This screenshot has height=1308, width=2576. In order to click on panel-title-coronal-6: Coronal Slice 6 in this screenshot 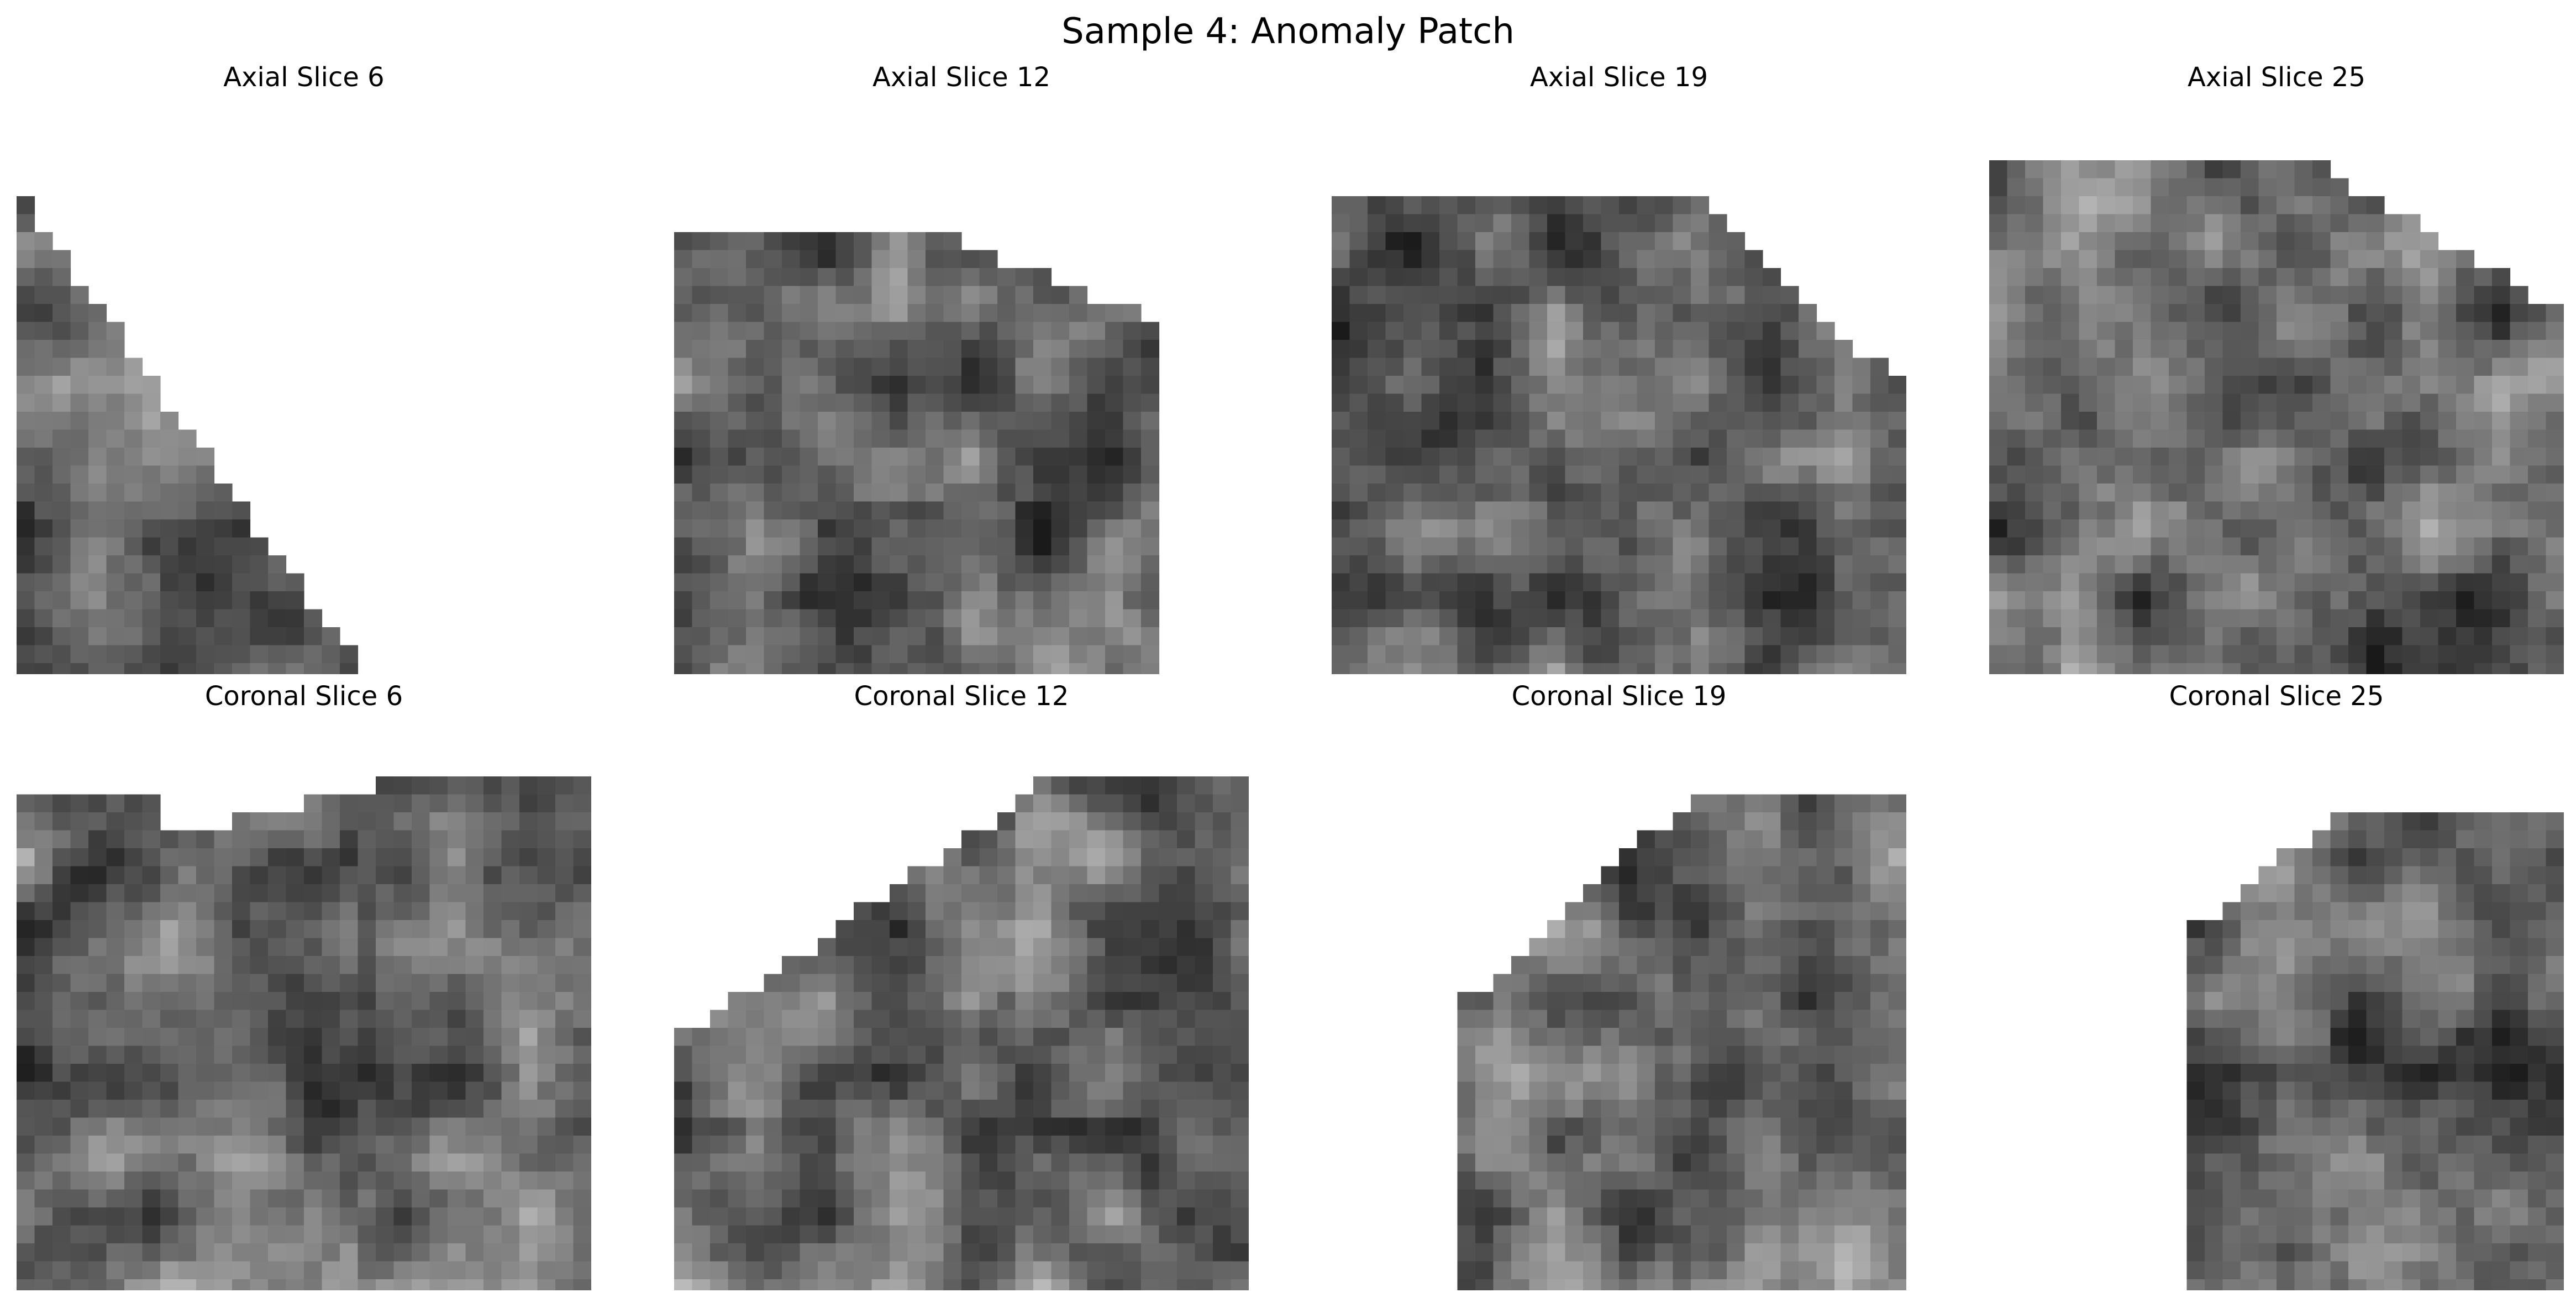, I will do `click(303, 696)`.